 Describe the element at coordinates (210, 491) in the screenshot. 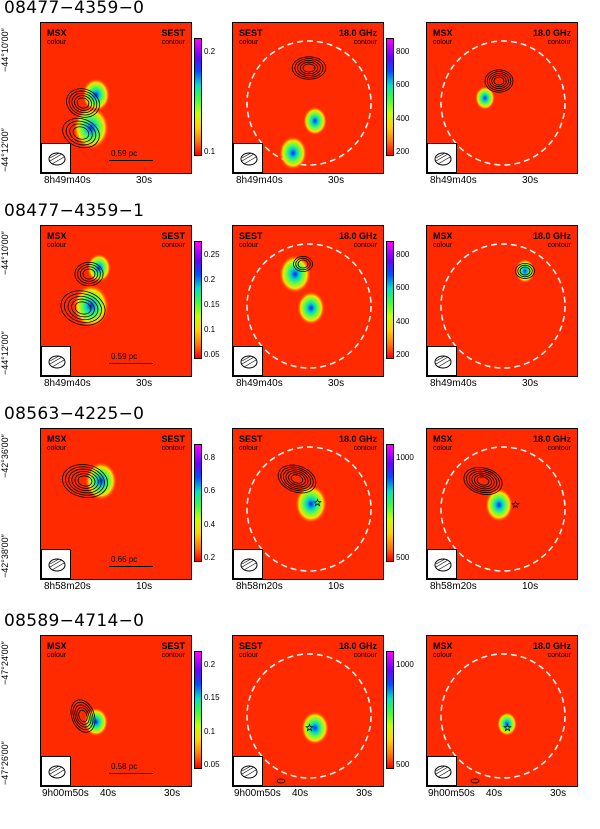

I see `colour-bar-tick: 0.6` at that location.